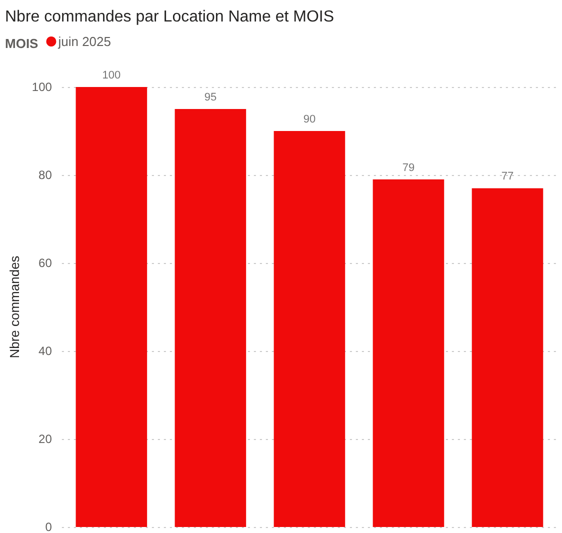 The image size is (562, 533). What do you see at coordinates (210, 98) in the screenshot?
I see `data-label: 95` at bounding box center [210, 98].